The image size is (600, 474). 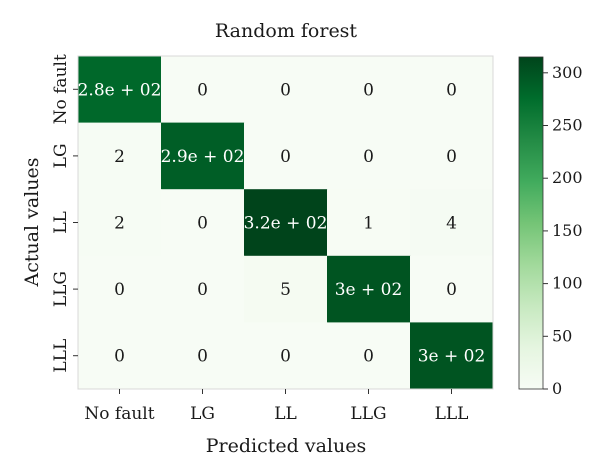 I want to click on colorbar-ticks: 0 50 100 150 200 250 300, so click(x=563, y=230).